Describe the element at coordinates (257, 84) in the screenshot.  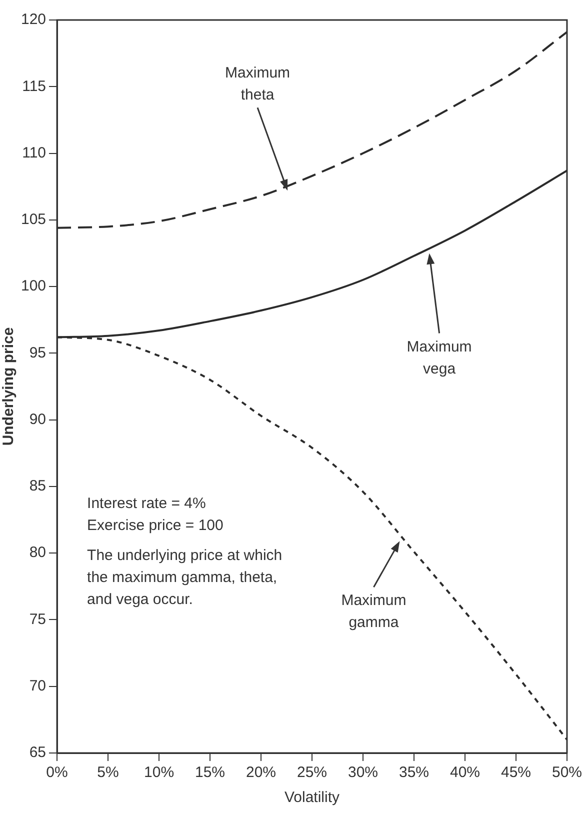
I see `annotation: Maximum theta` at that location.